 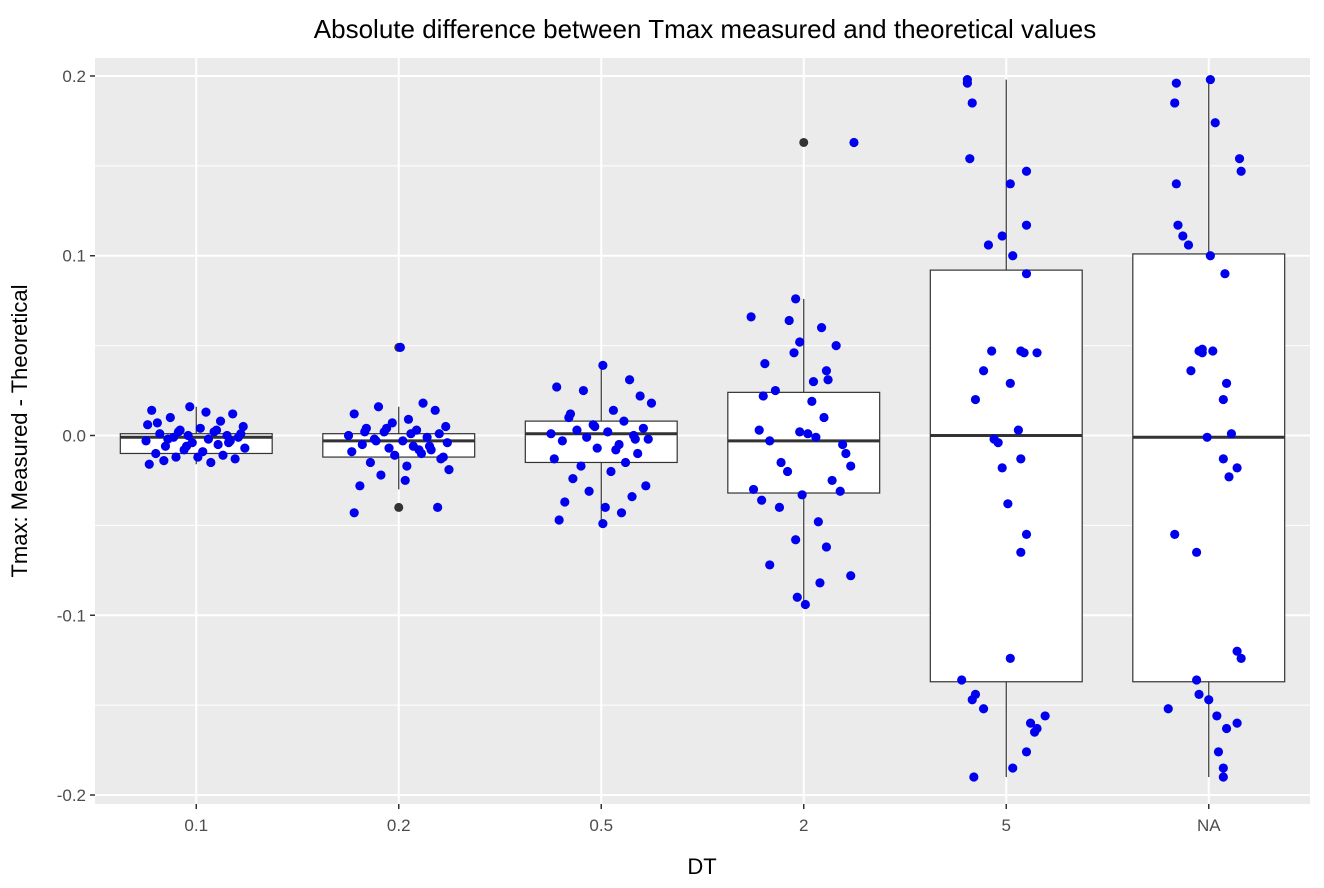 I want to click on y-tick-label: 0.0, so click(x=74, y=435).